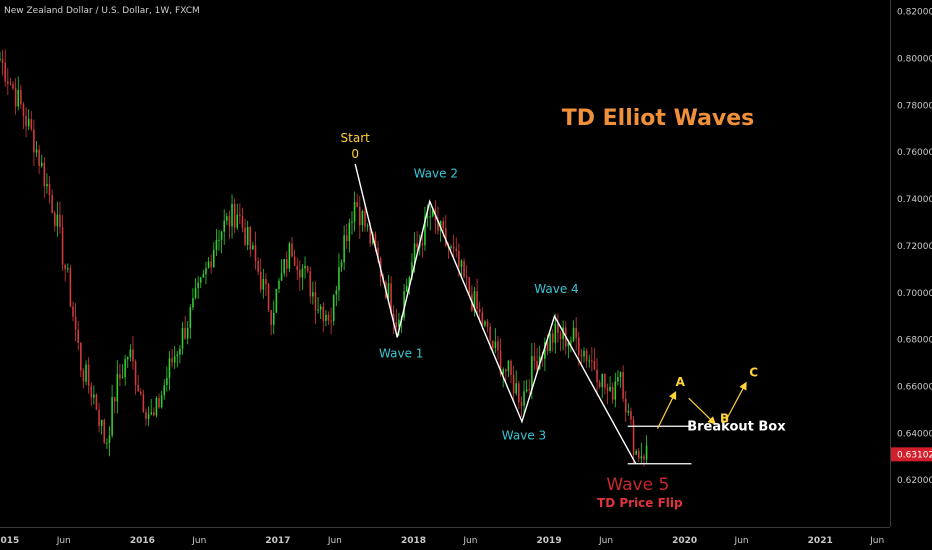 The width and height of the screenshot is (932, 550). What do you see at coordinates (914, 455) in the screenshot?
I see `current-price-label: 0.63102` at bounding box center [914, 455].